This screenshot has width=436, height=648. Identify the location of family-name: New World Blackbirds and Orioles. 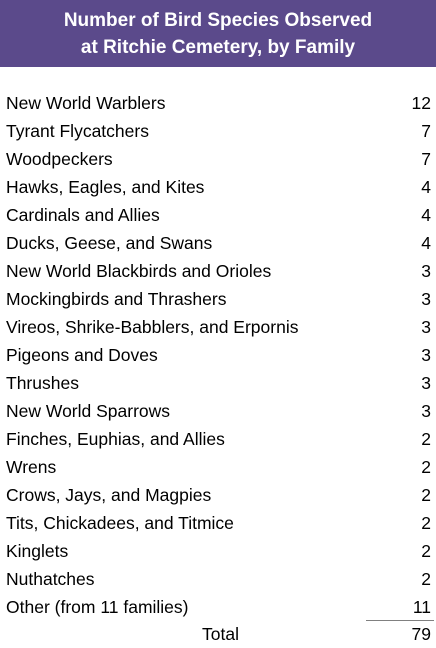
(139, 271).